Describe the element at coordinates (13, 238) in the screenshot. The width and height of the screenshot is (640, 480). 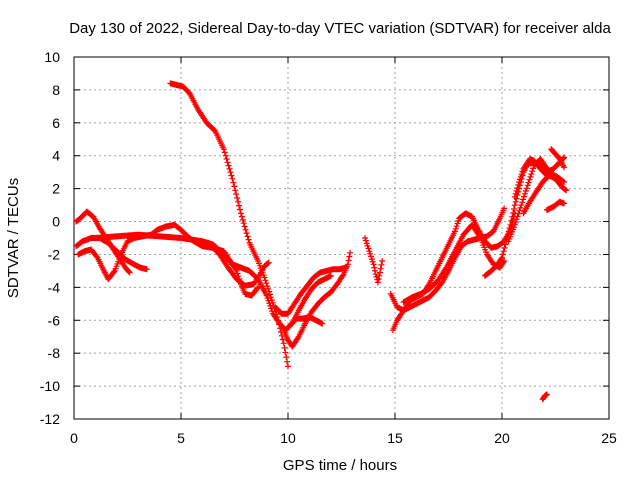
I see `y-axis-label: SDTVAR / TECUs` at that location.